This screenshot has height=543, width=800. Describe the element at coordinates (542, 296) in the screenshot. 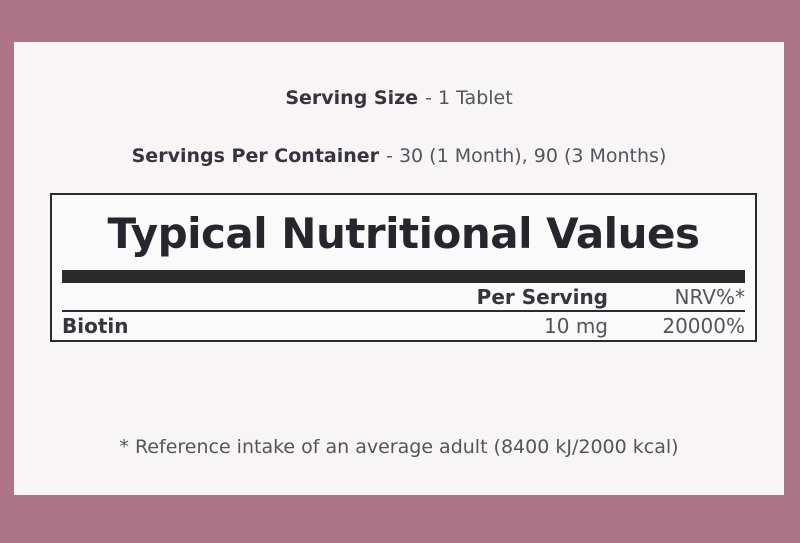

I see `per-serving-column-header: Per Serving` at that location.